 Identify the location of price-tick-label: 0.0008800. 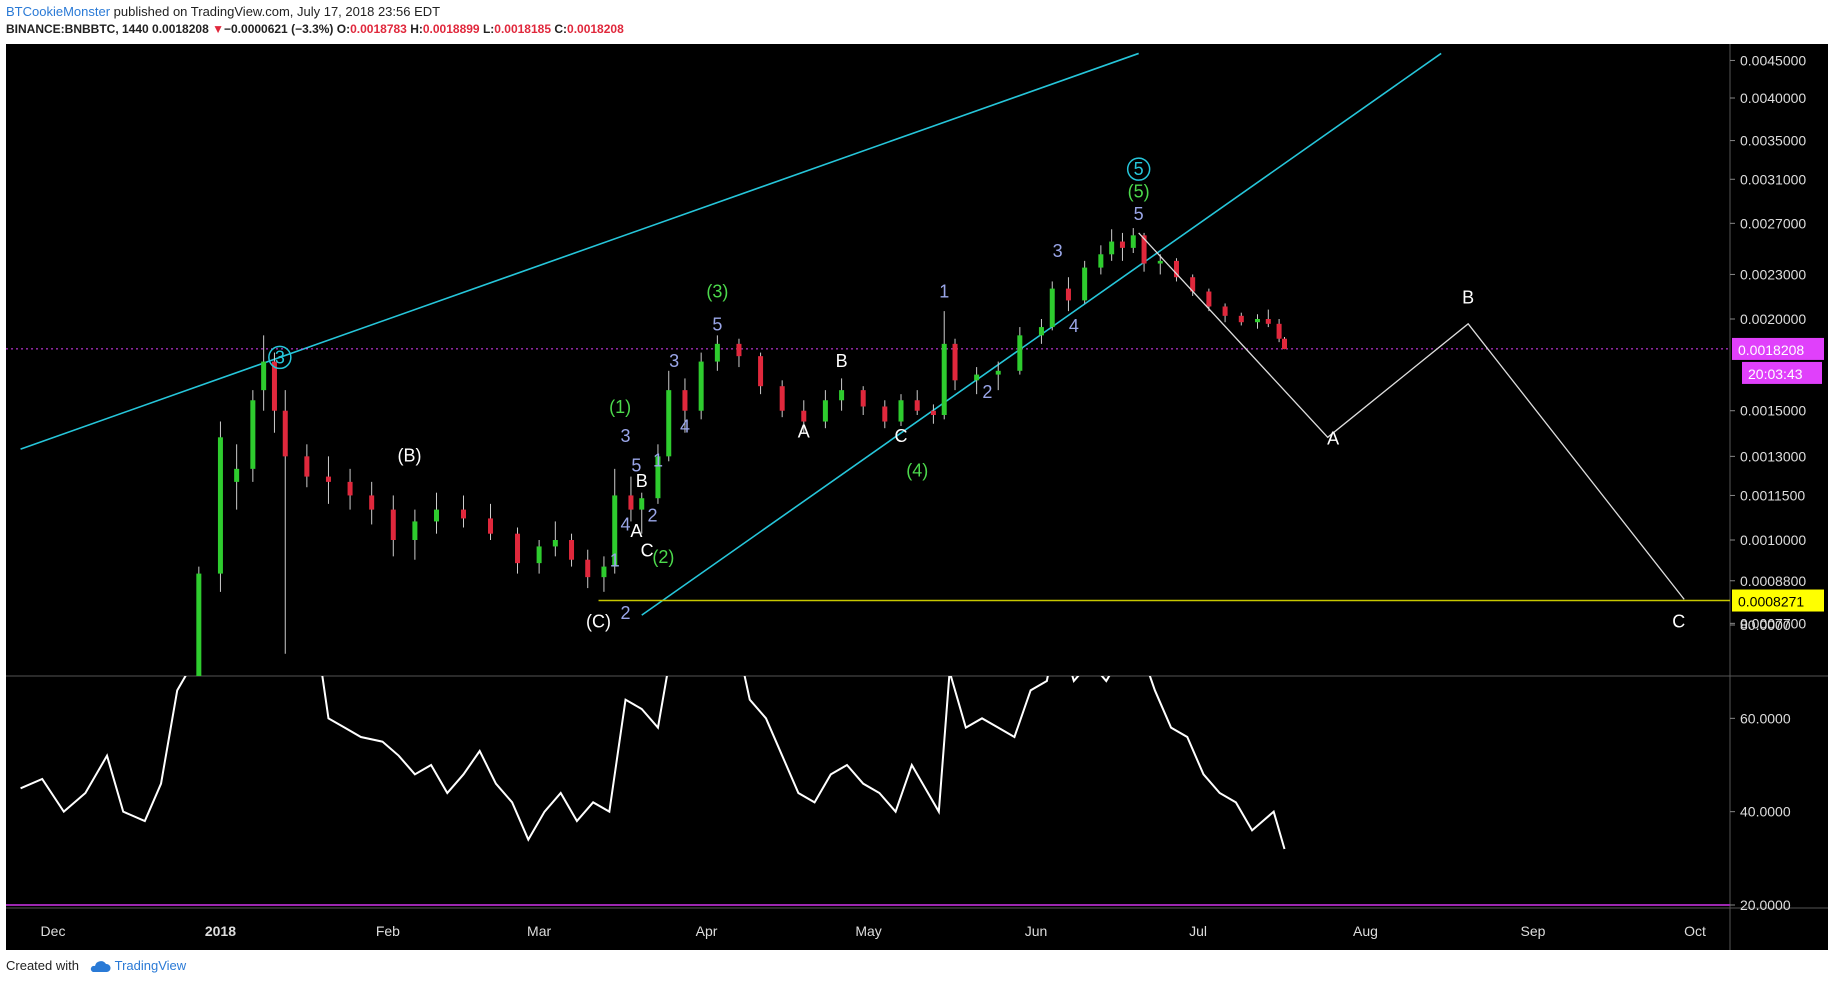
(1773, 581).